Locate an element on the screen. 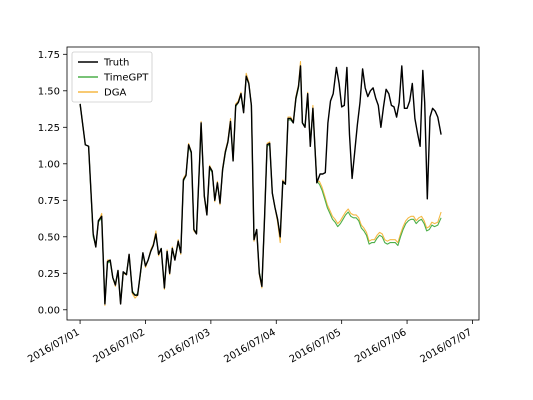 This screenshot has width=533, height=400. y-tick-label: 1.00 is located at coordinates (49, 164).